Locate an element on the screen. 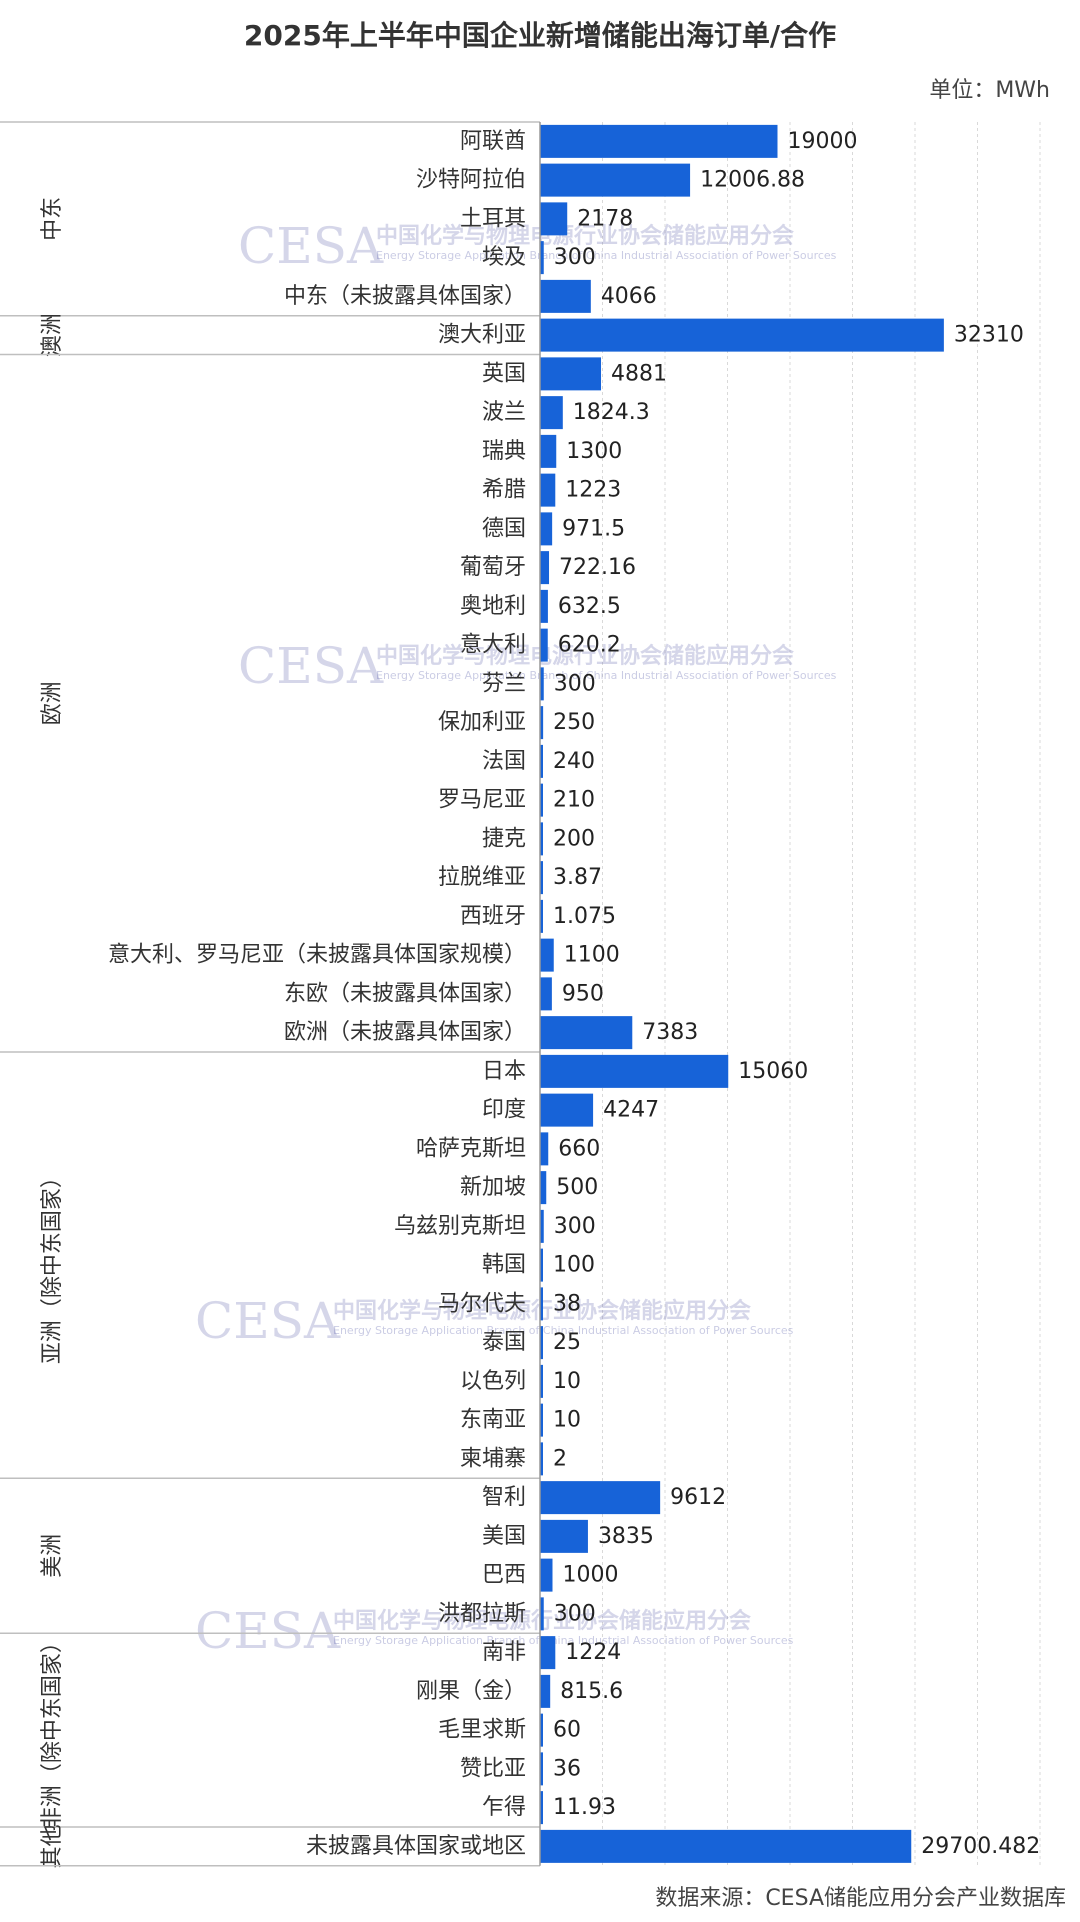  value-label: 10 is located at coordinates (567, 1381).